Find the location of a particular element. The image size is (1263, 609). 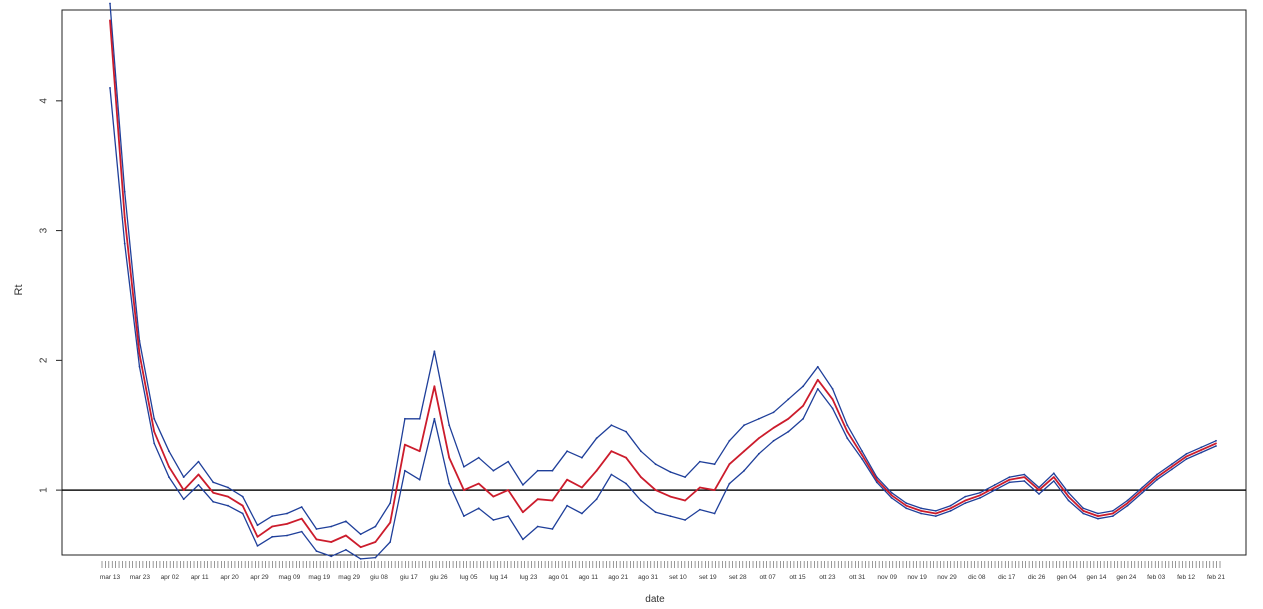

x-axis-label: date is located at coordinates (655, 599).